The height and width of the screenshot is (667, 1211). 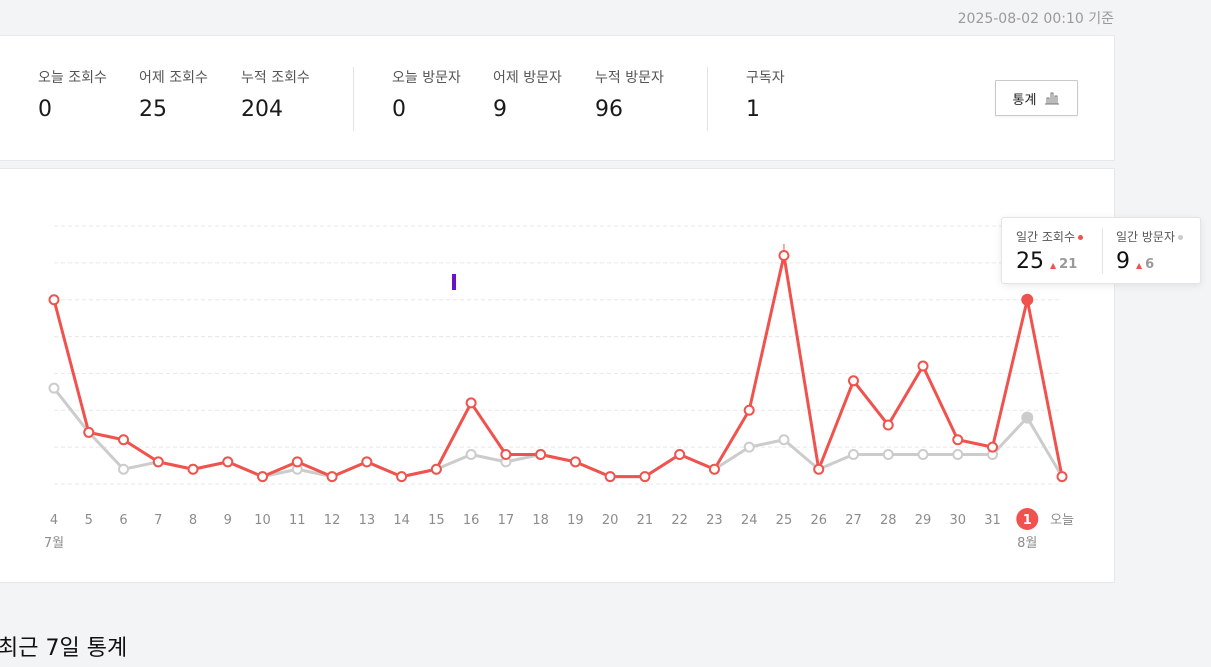 I want to click on x-tick-label: 20, so click(x=610, y=520).